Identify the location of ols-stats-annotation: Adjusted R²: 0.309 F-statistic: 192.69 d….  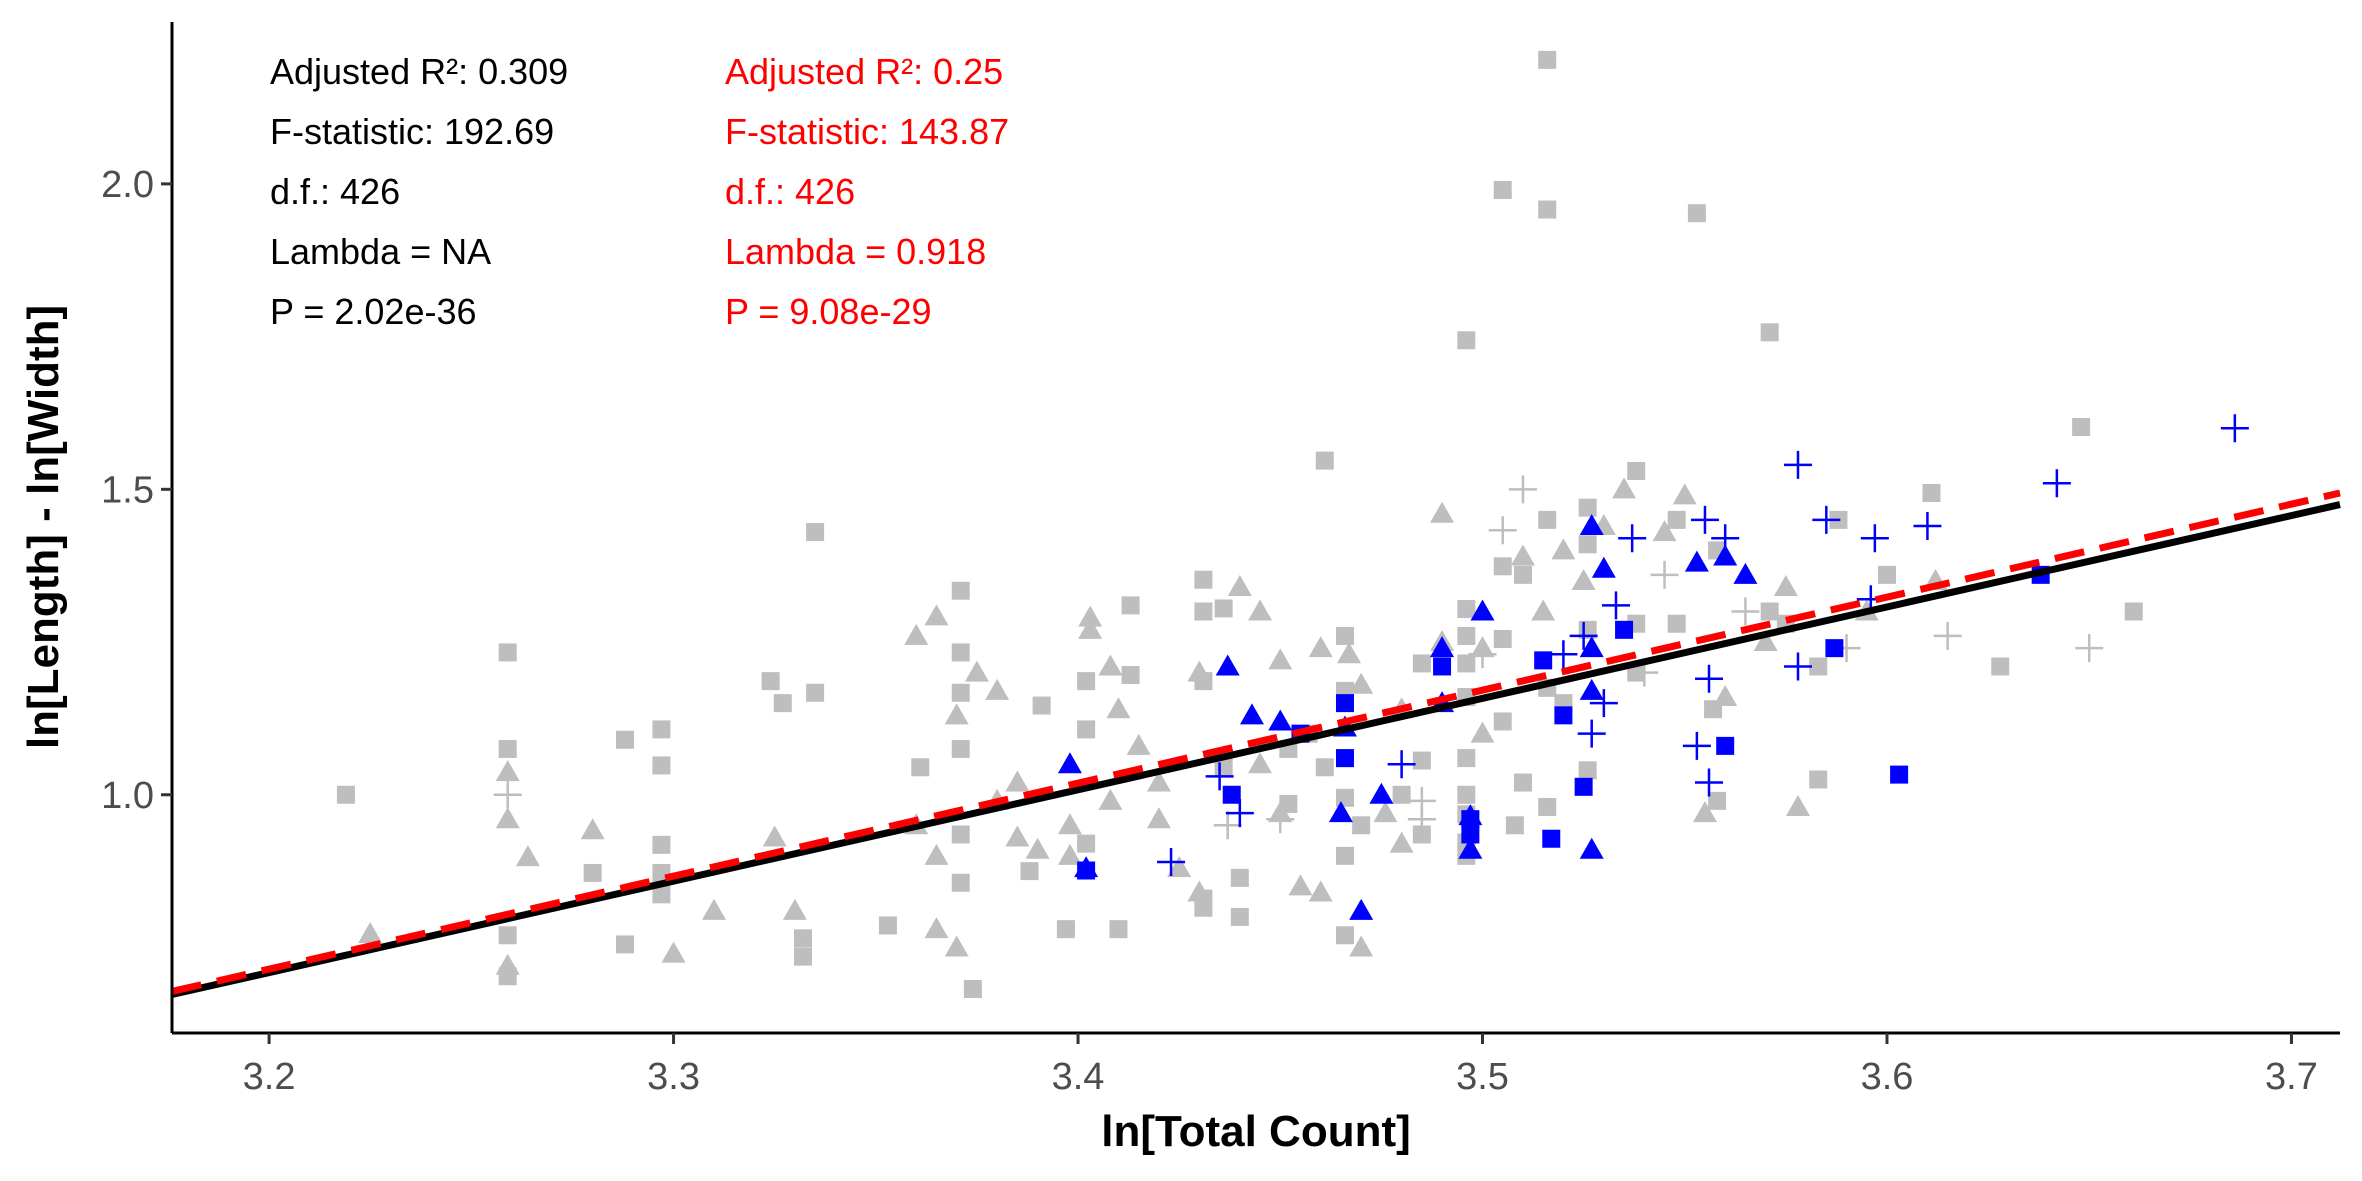
(419, 191).